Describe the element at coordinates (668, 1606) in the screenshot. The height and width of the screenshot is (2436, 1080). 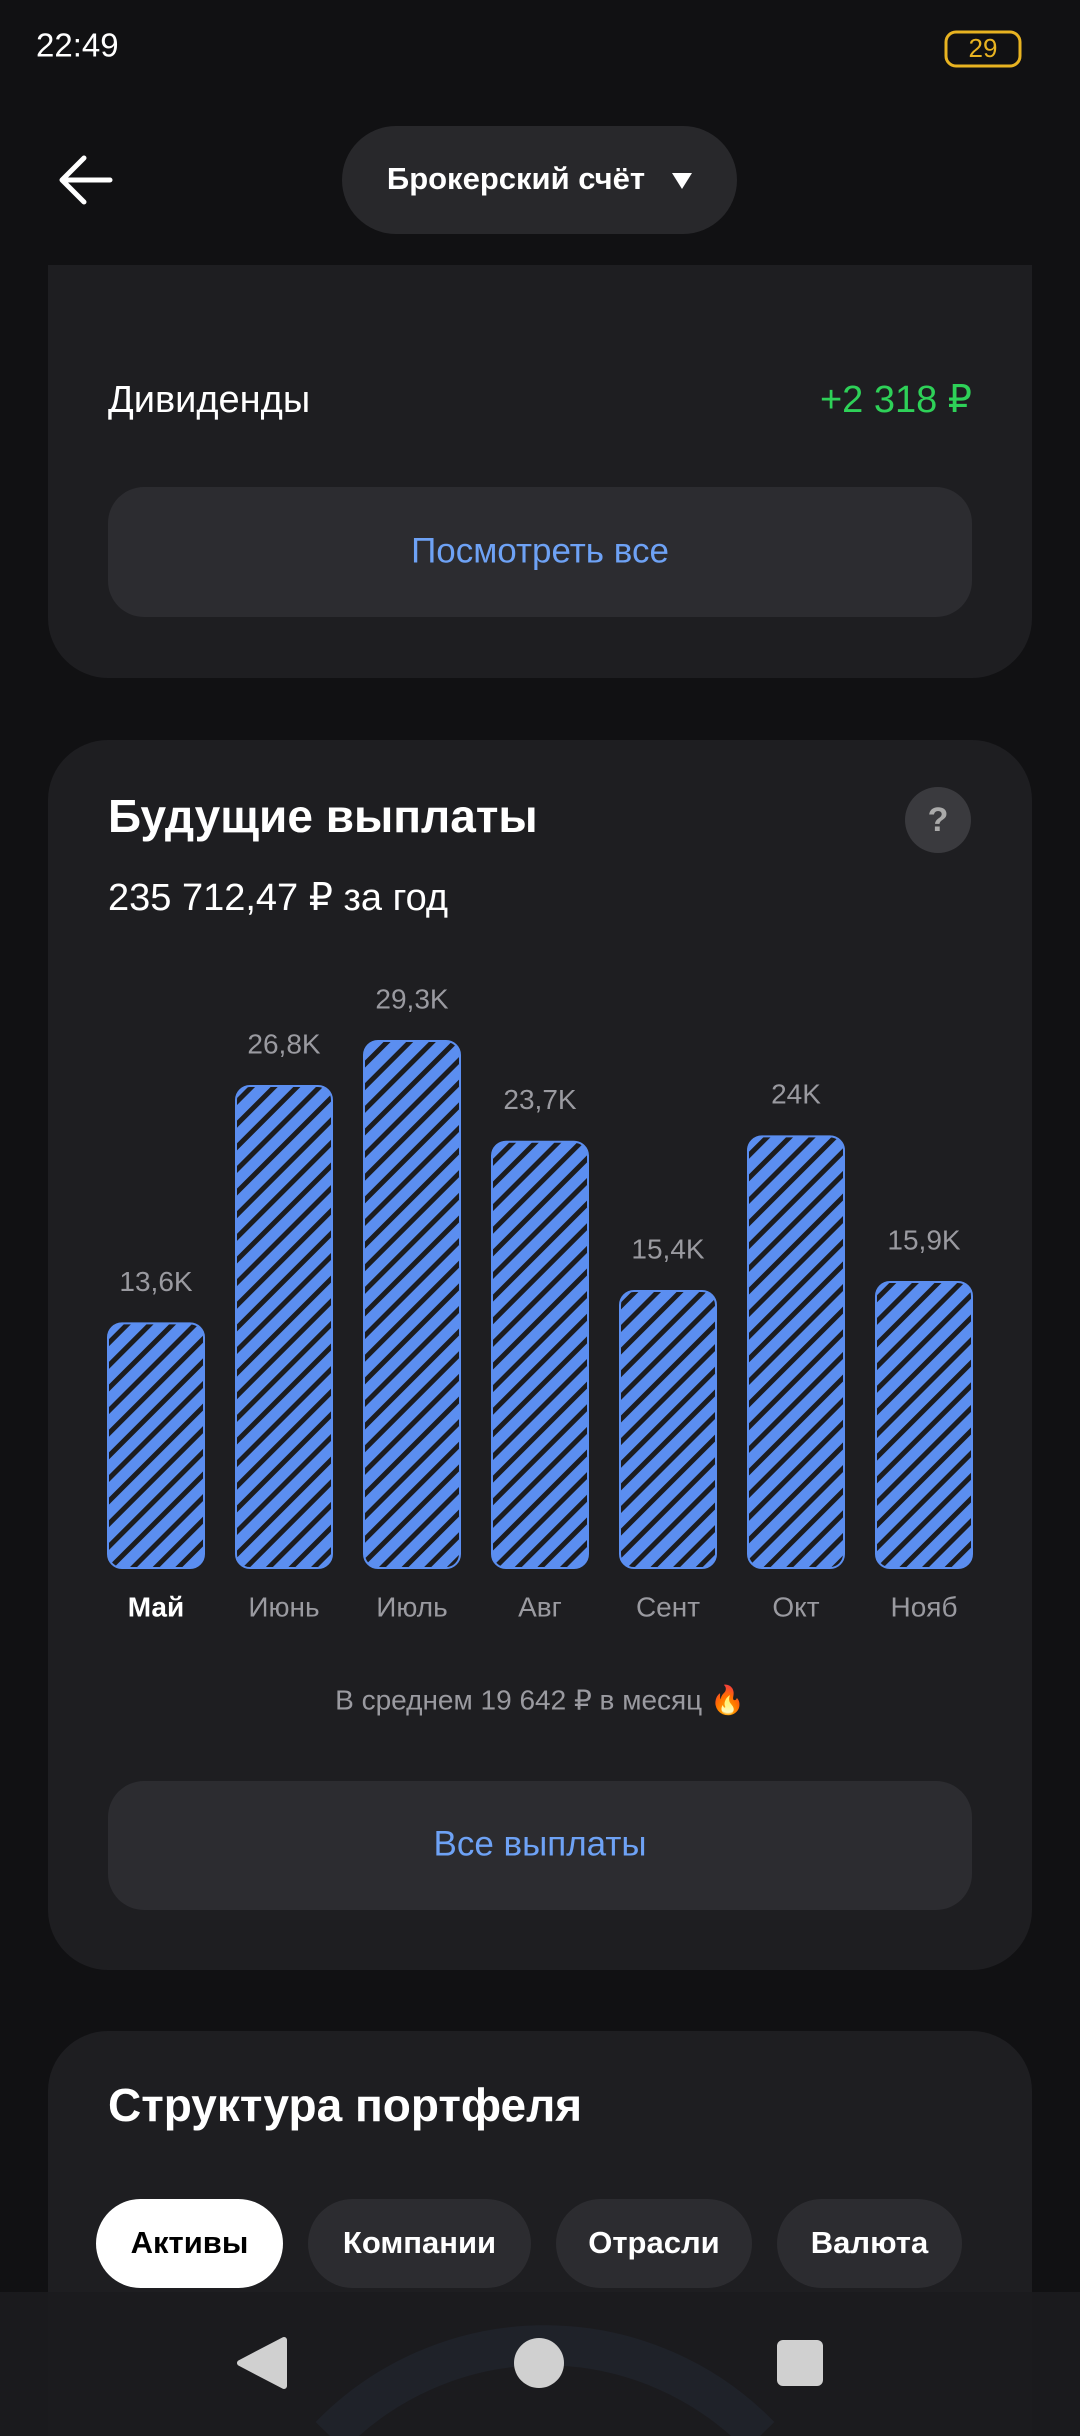
I see `x-tick-label: Сент` at that location.